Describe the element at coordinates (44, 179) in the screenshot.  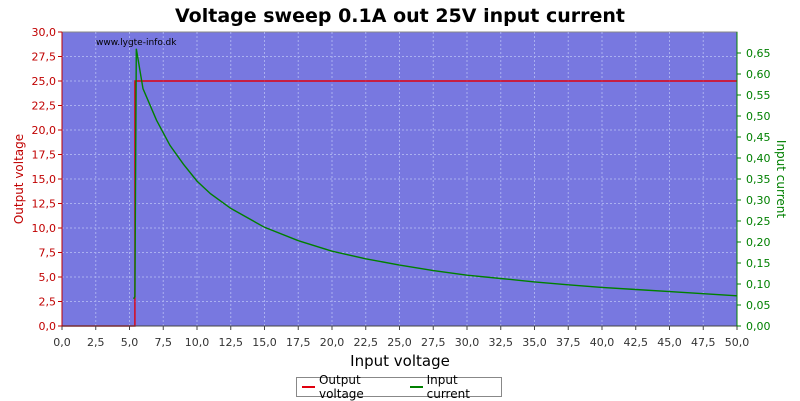
I see `y-left-tick-label: 15,0` at that location.